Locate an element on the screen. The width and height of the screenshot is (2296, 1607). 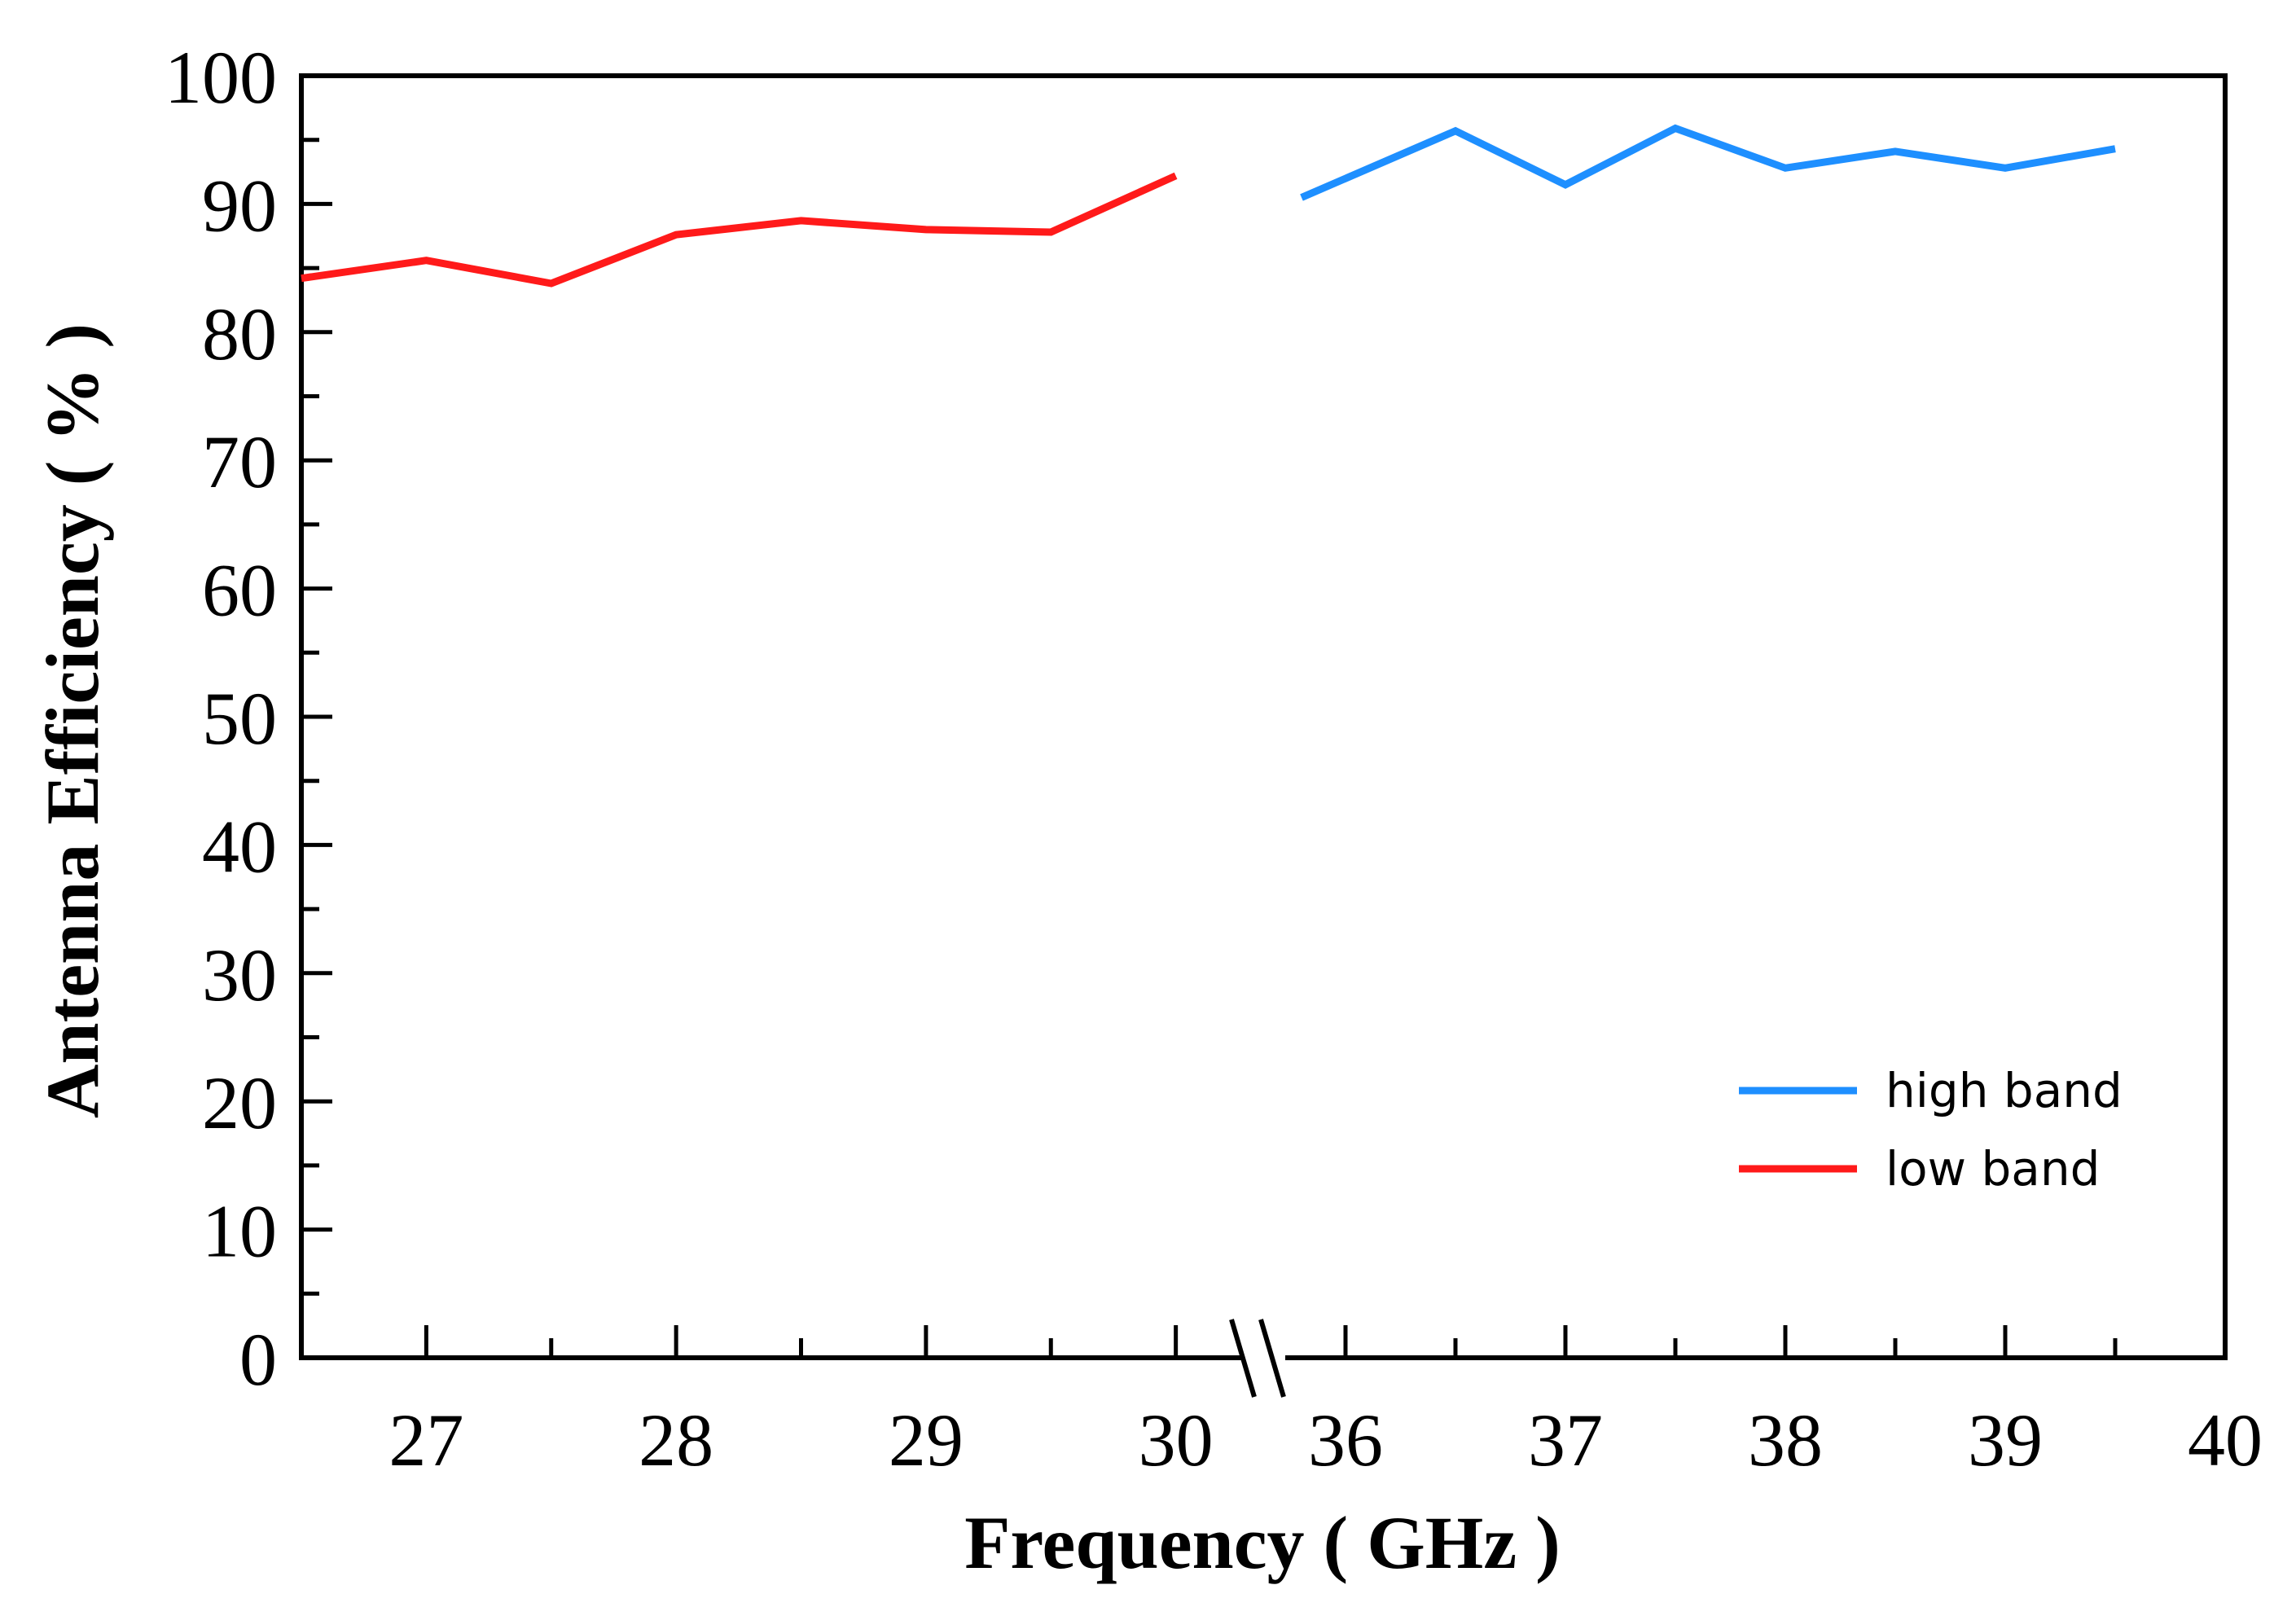
series-line-high-band is located at coordinates (1708, 162).